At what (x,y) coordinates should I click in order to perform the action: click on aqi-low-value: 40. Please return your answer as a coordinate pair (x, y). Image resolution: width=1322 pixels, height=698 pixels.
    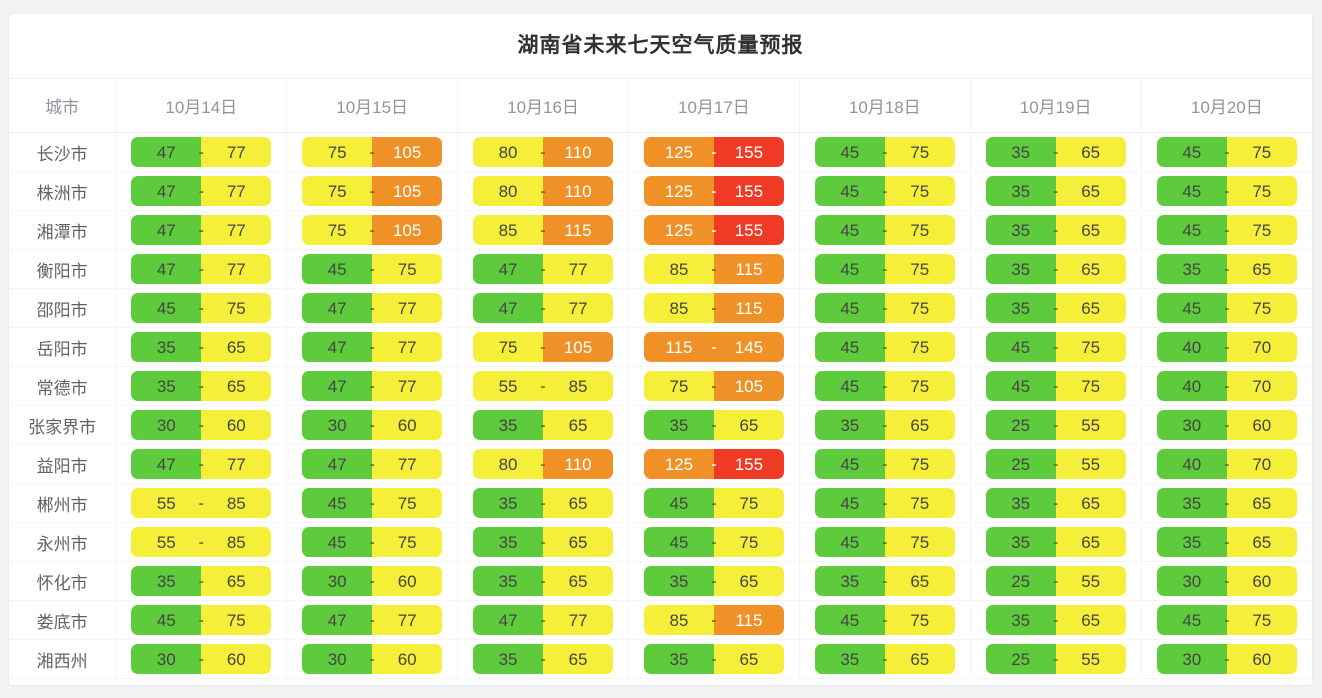
    Looking at the image, I should click on (1191, 464).